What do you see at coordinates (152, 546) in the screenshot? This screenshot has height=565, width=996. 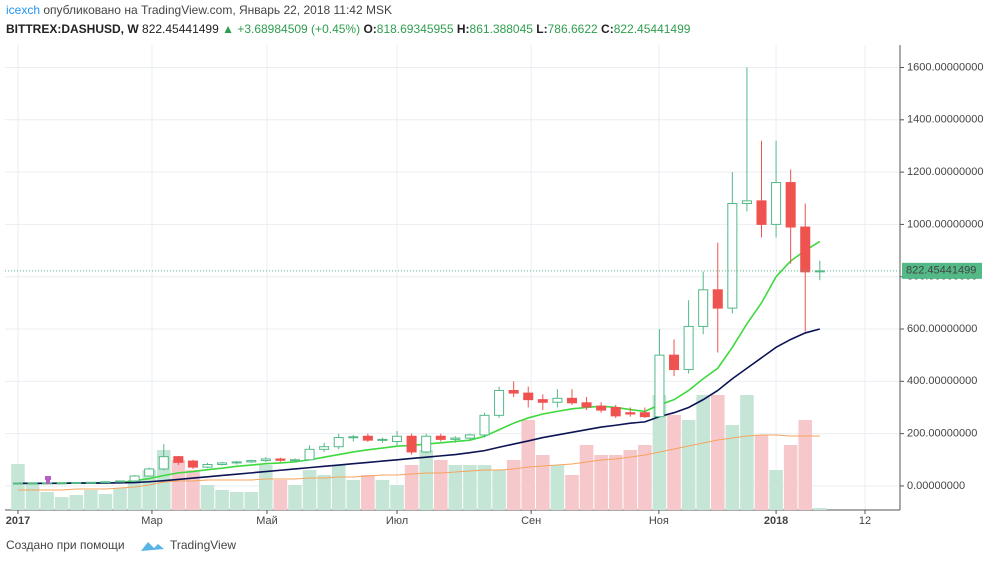 I see `brand-logo` at bounding box center [152, 546].